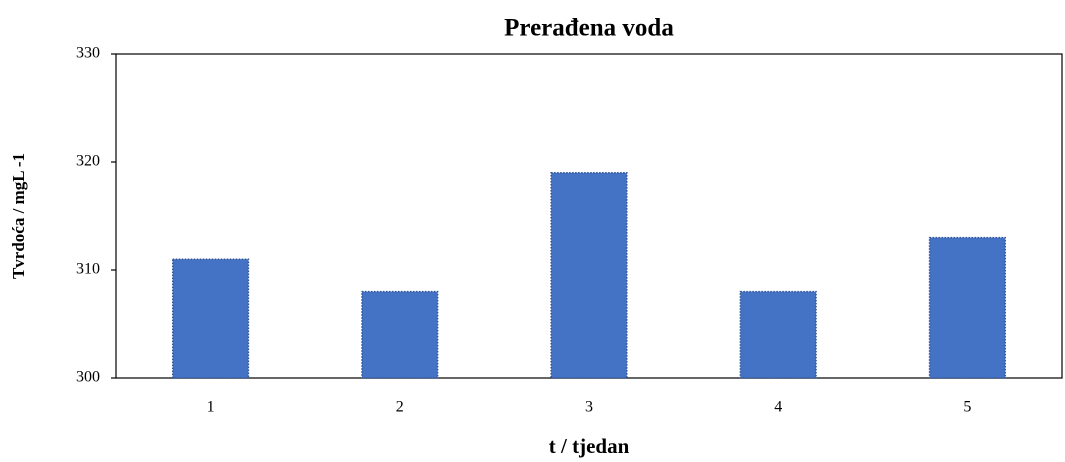 The height and width of the screenshot is (462, 1065). I want to click on y-tick-label: 310, so click(88, 269).